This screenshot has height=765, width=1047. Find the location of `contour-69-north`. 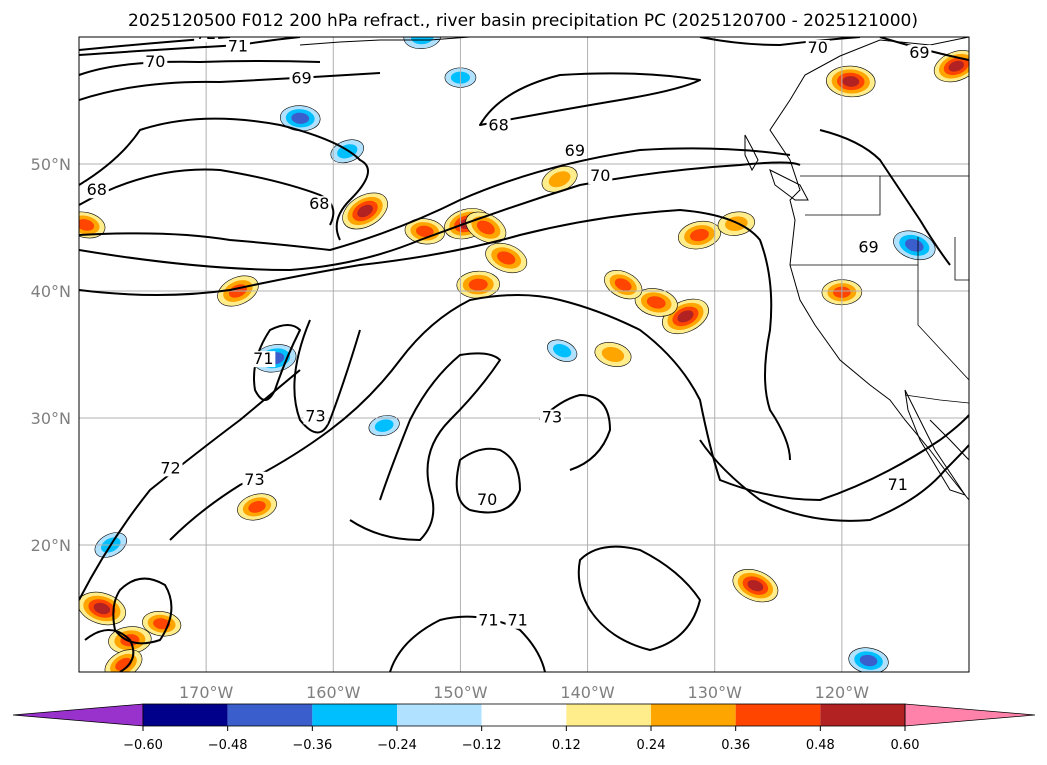

contour-69-north is located at coordinates (230, 86).